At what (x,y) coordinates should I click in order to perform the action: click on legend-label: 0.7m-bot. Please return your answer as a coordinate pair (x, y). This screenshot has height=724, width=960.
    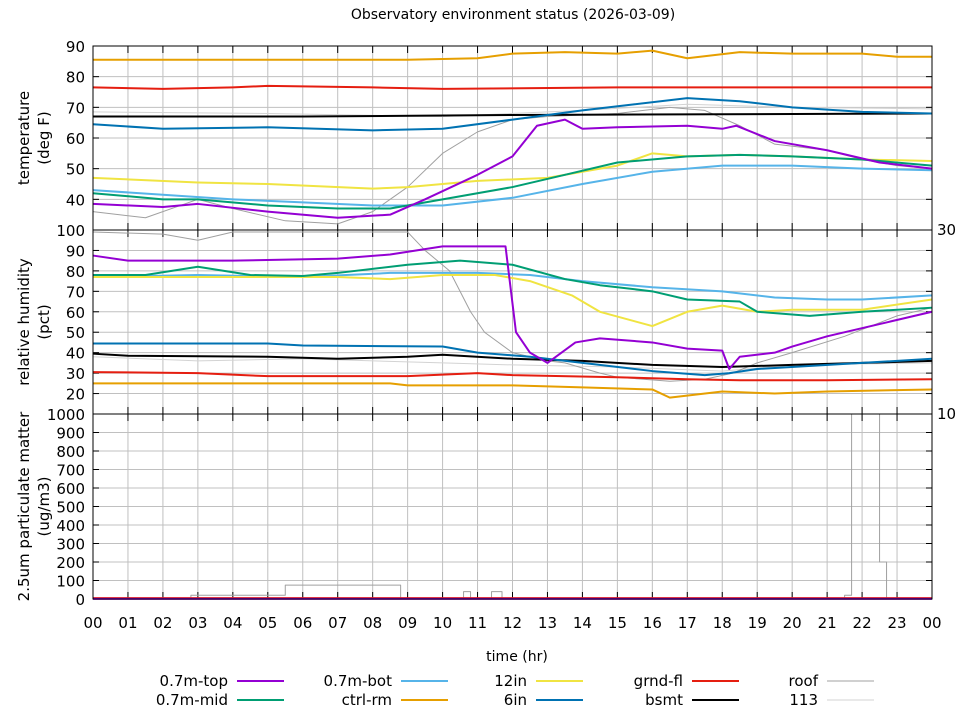
    Looking at the image, I should click on (358, 681).